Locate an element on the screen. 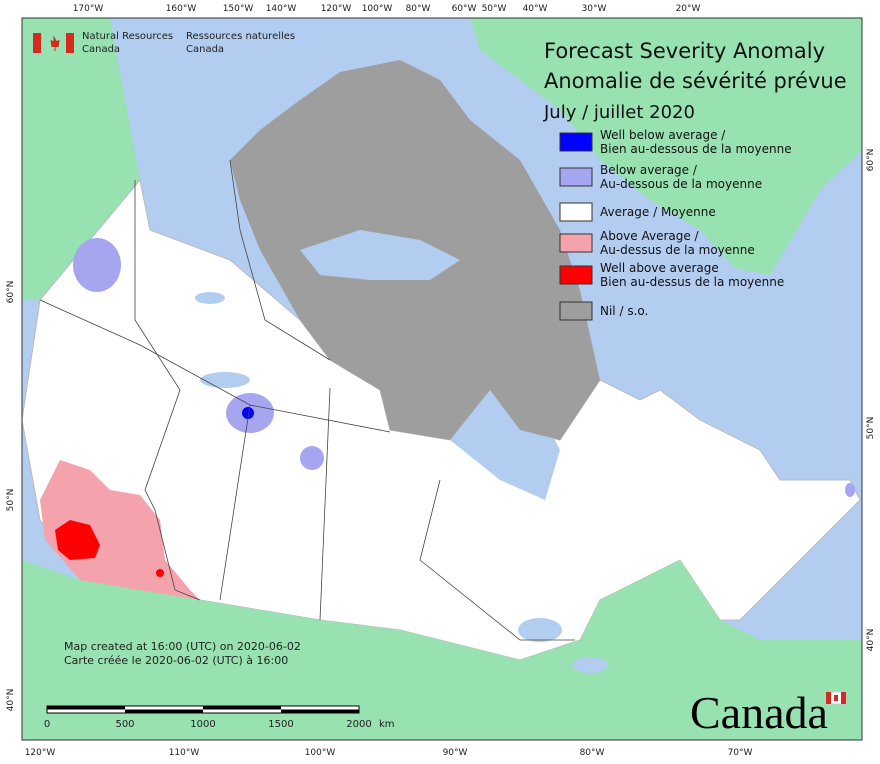  graticule-label: 70°W is located at coordinates (740, 753).